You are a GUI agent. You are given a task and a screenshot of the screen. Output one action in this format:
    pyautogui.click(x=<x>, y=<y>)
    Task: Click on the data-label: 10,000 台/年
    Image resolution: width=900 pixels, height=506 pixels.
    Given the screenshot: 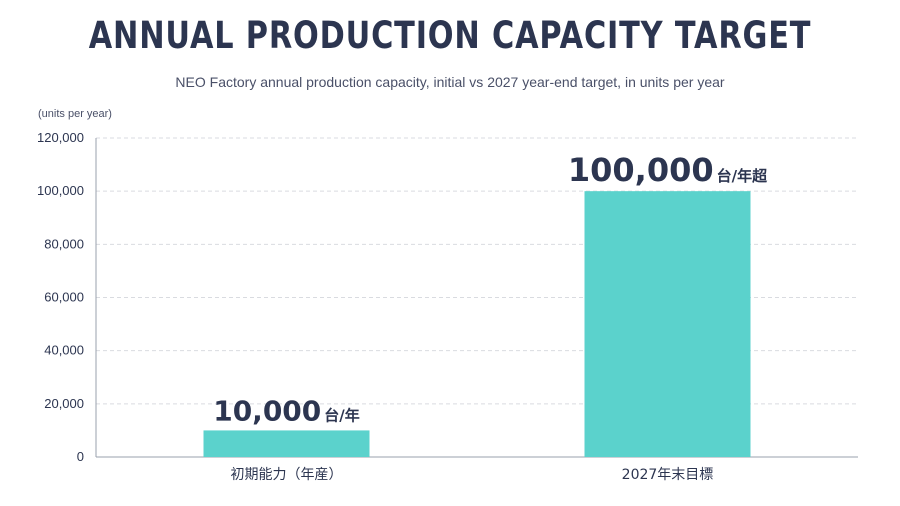 What is the action you would take?
    pyautogui.click(x=286, y=410)
    